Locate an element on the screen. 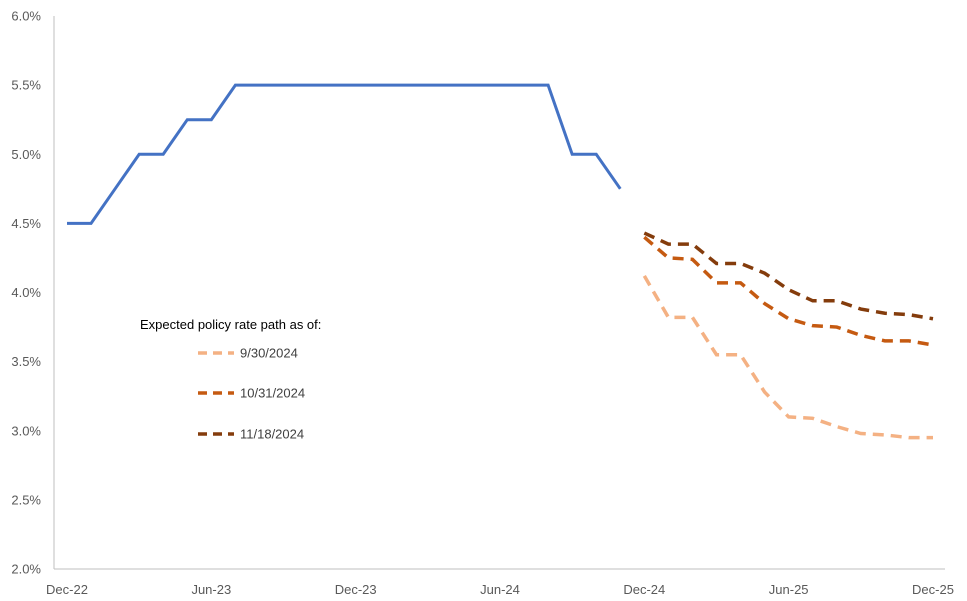  x-tick-label: Dec-24 is located at coordinates (644, 589).